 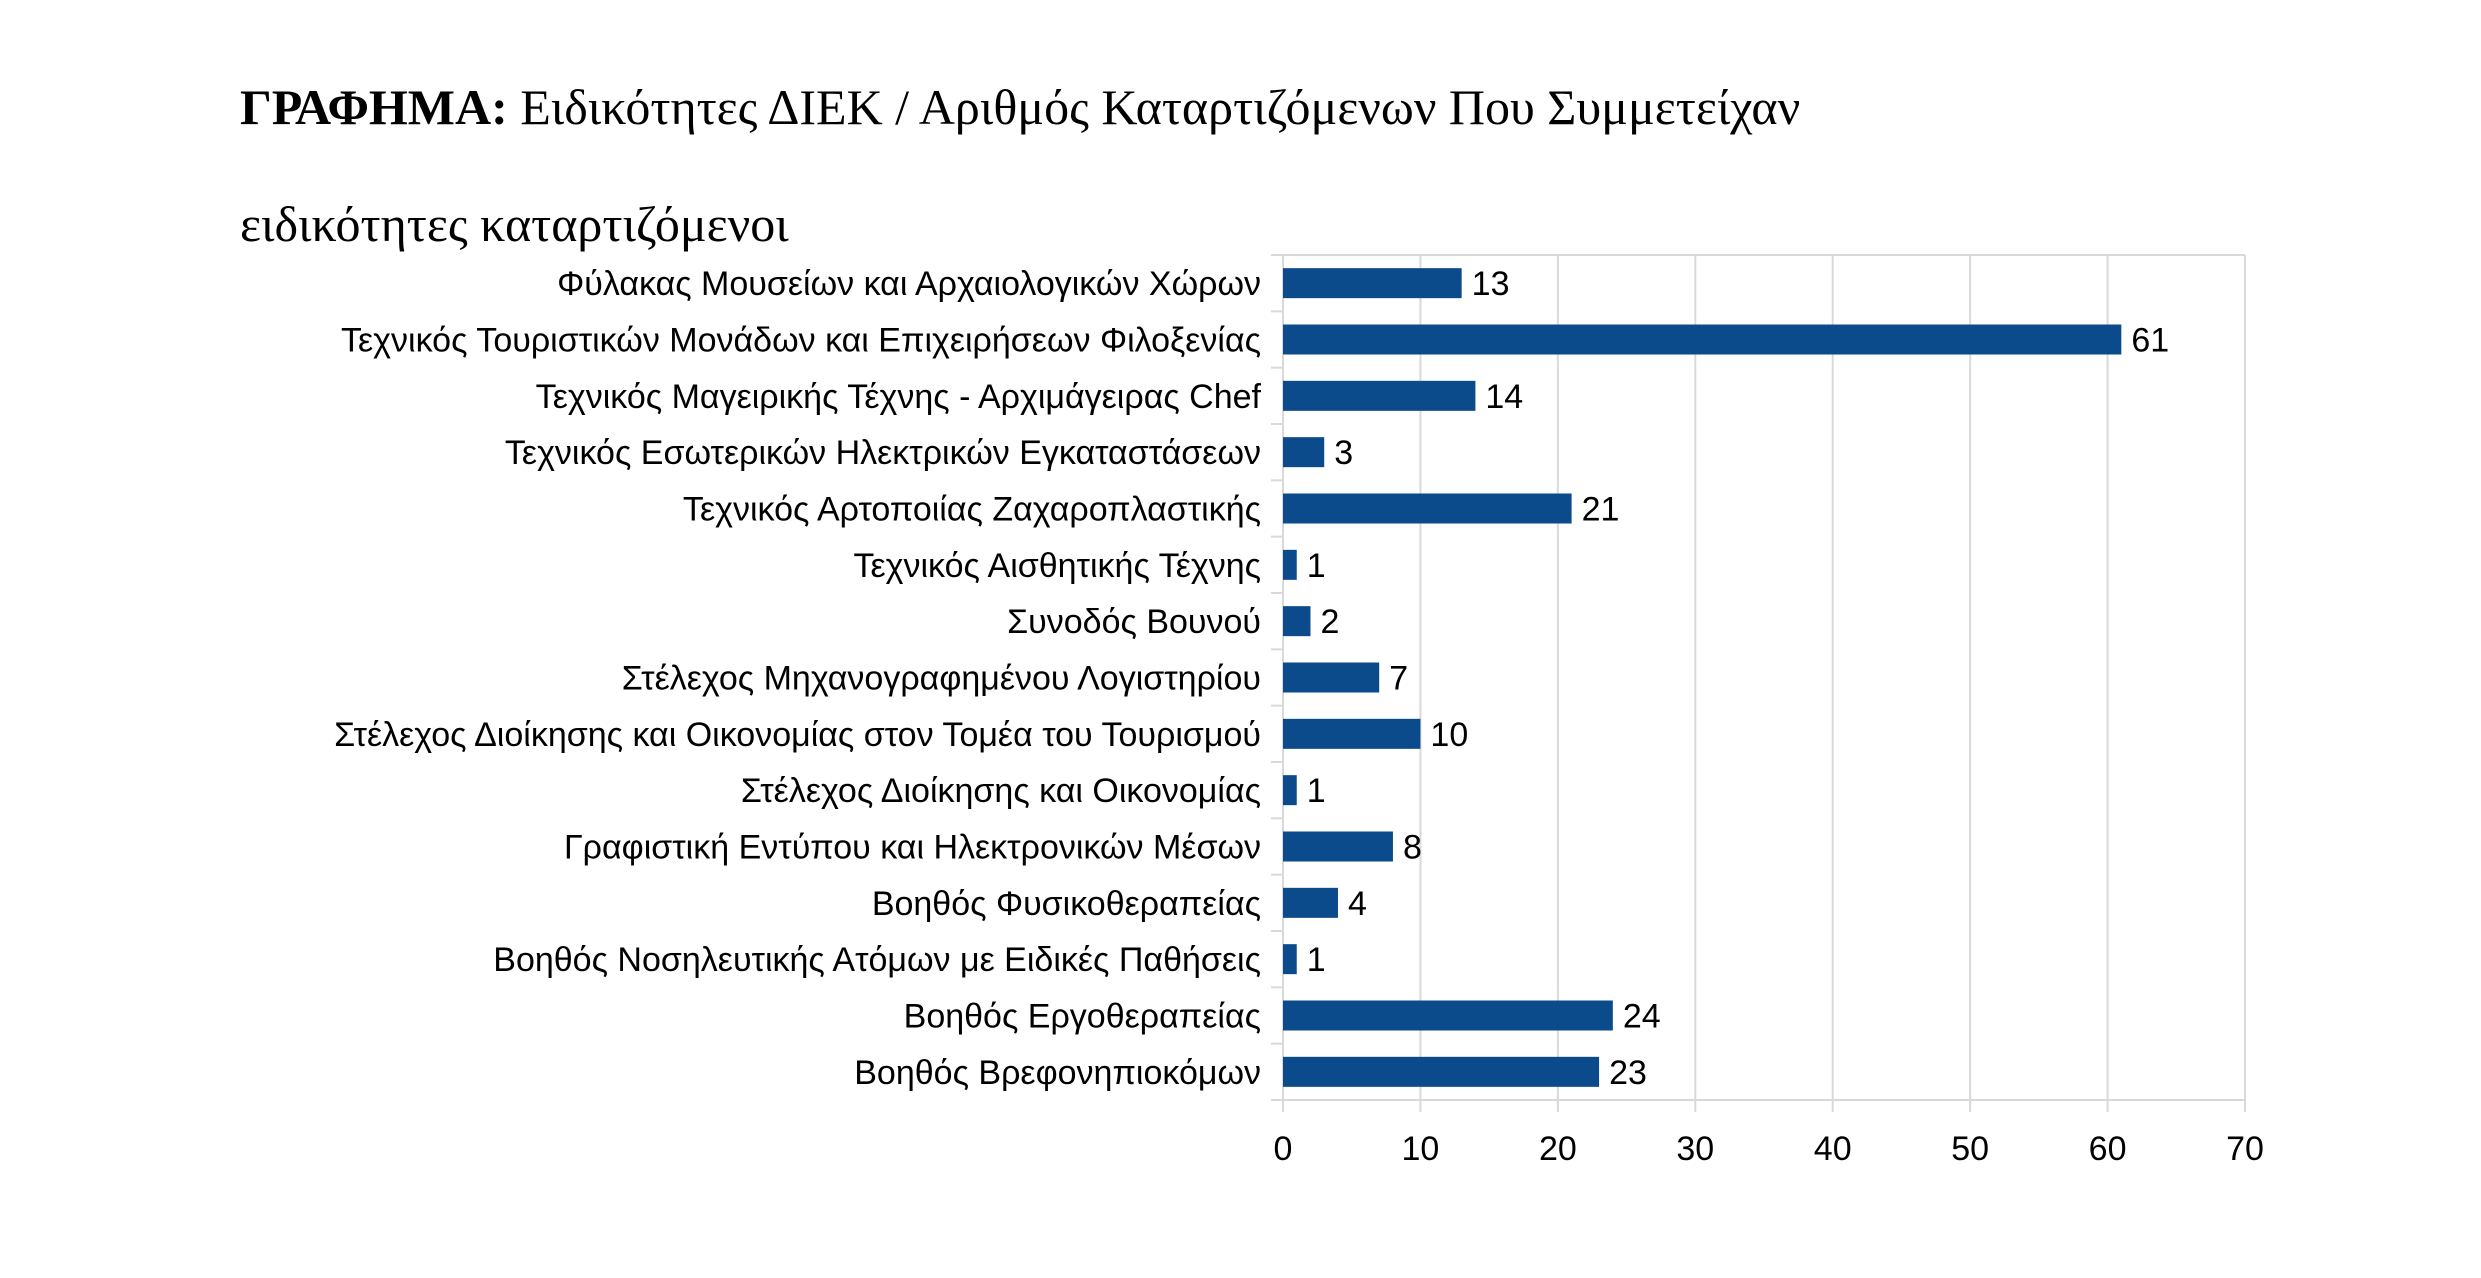 What do you see at coordinates (1398, 679) in the screenshot?
I see `data-label: 7` at bounding box center [1398, 679].